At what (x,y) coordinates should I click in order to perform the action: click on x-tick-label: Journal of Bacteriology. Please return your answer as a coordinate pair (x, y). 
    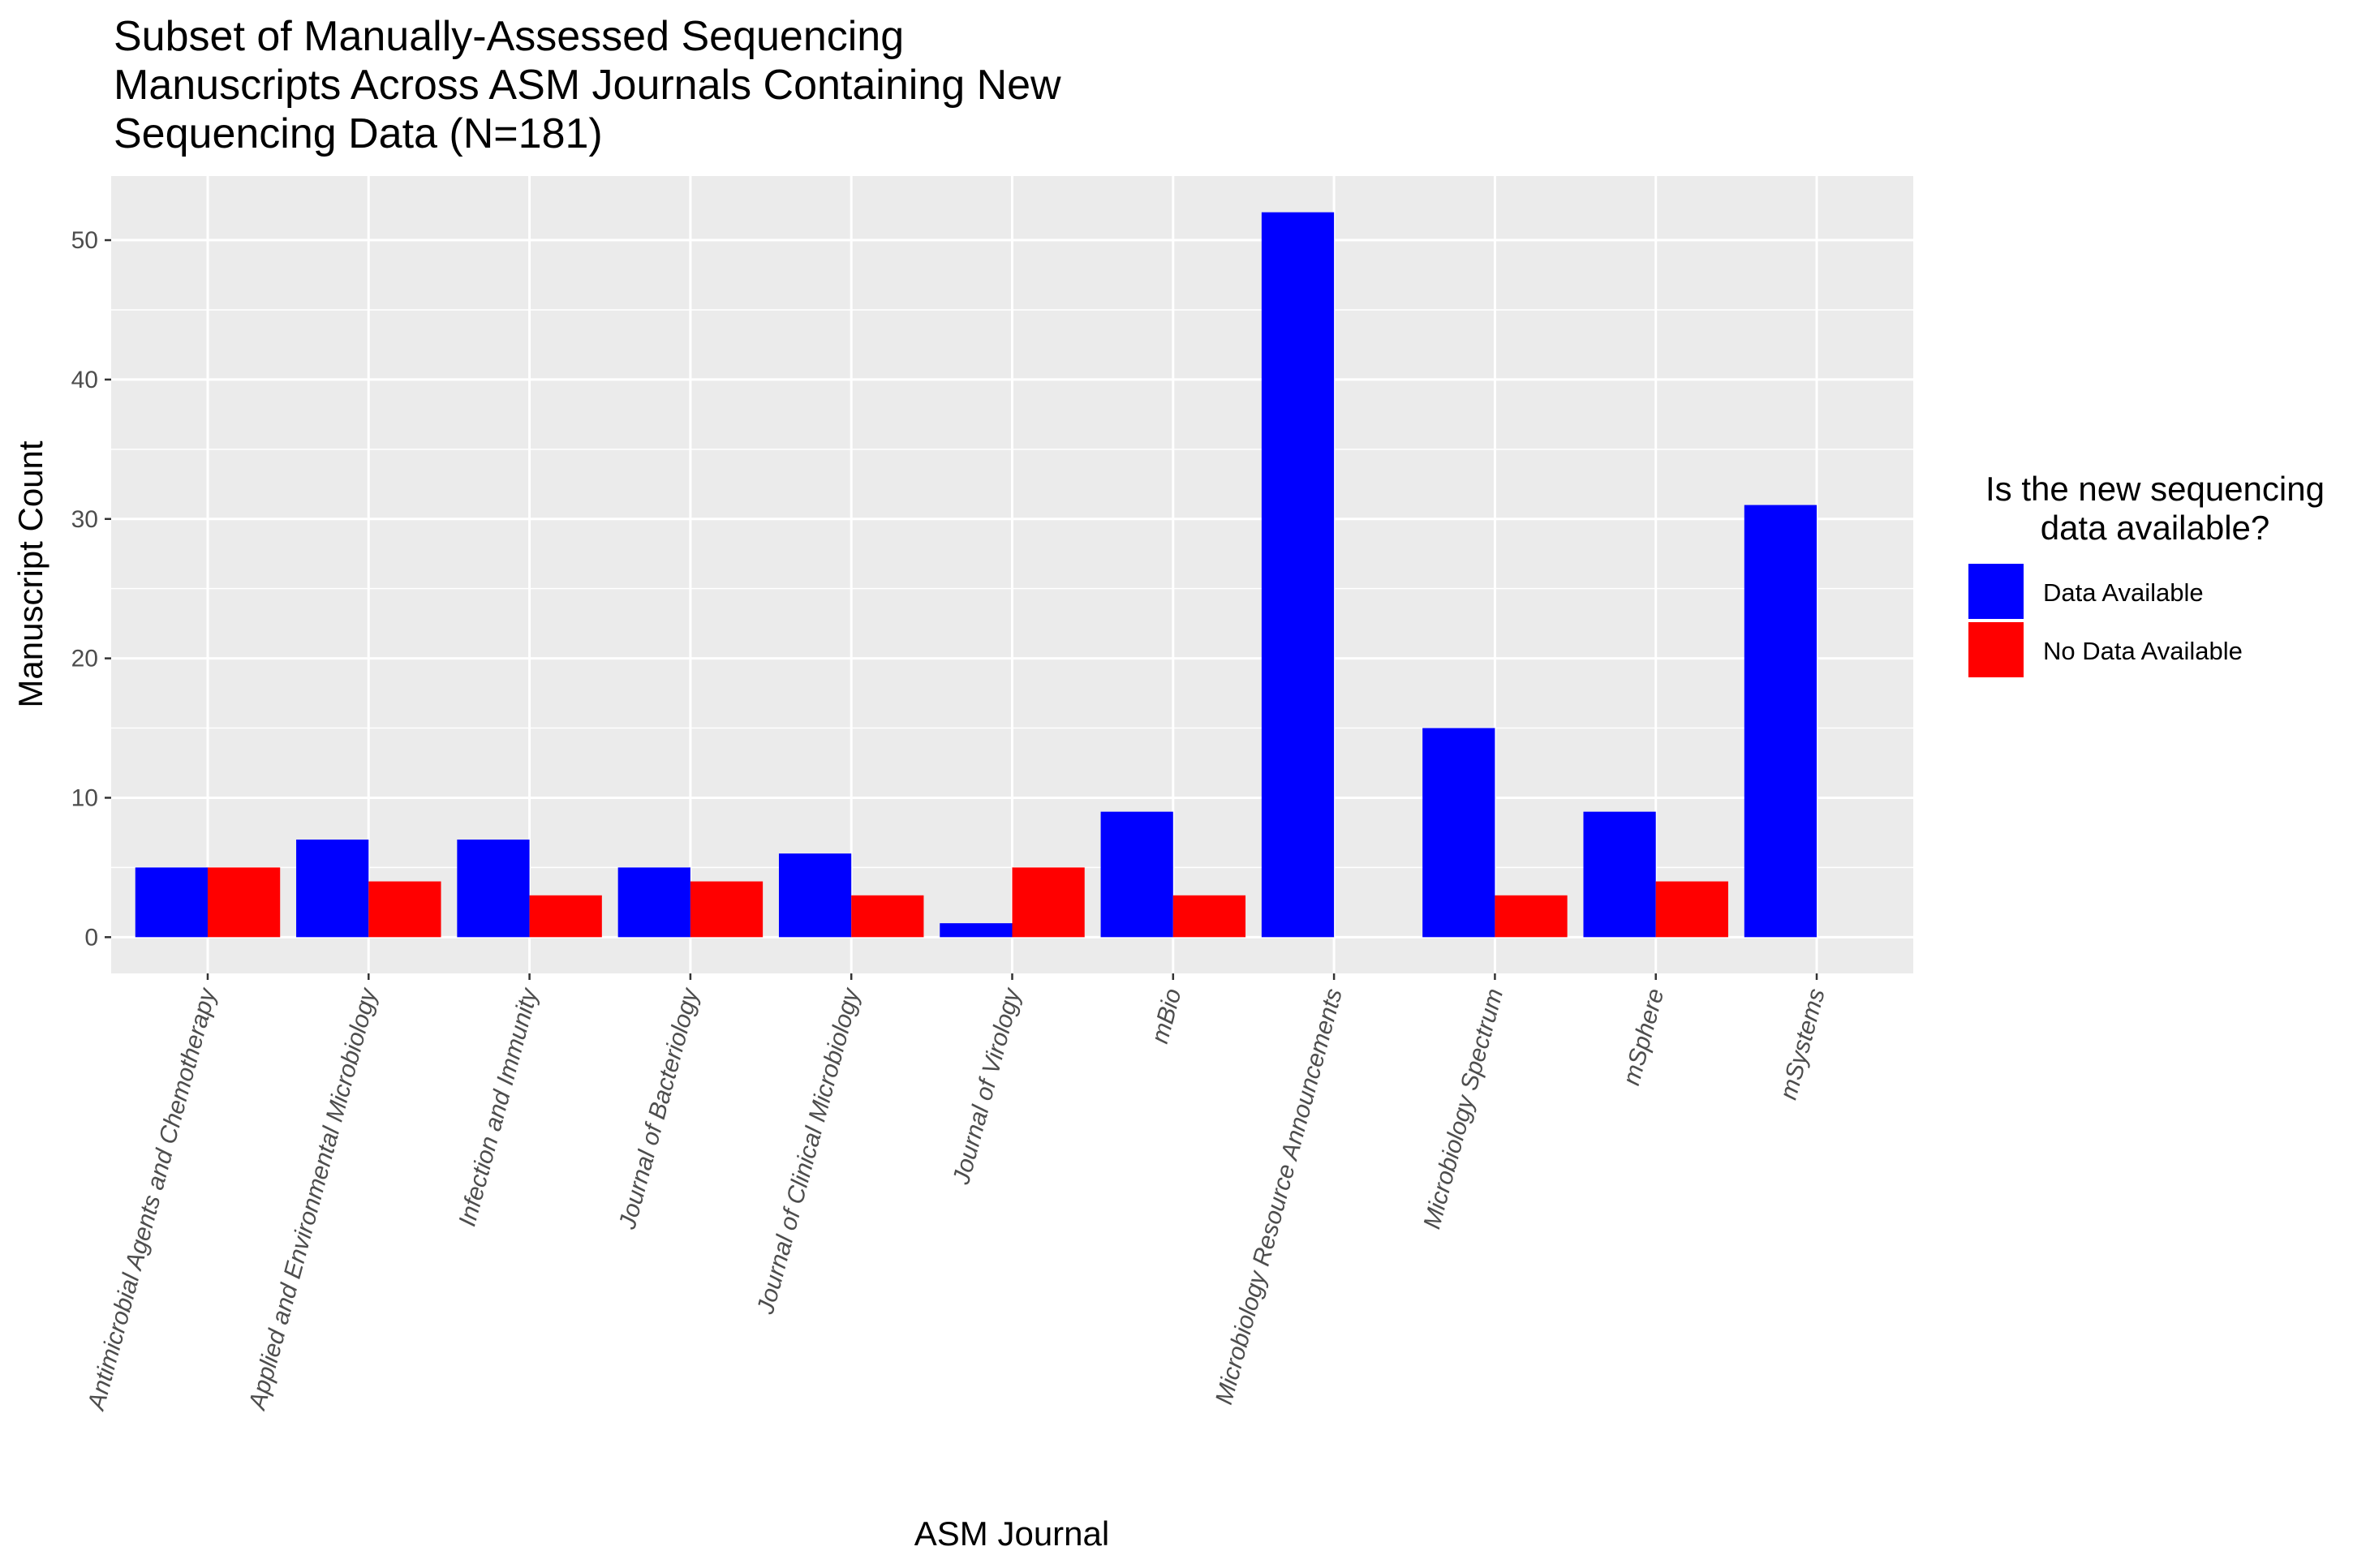
    Looking at the image, I should click on (659, 1108).